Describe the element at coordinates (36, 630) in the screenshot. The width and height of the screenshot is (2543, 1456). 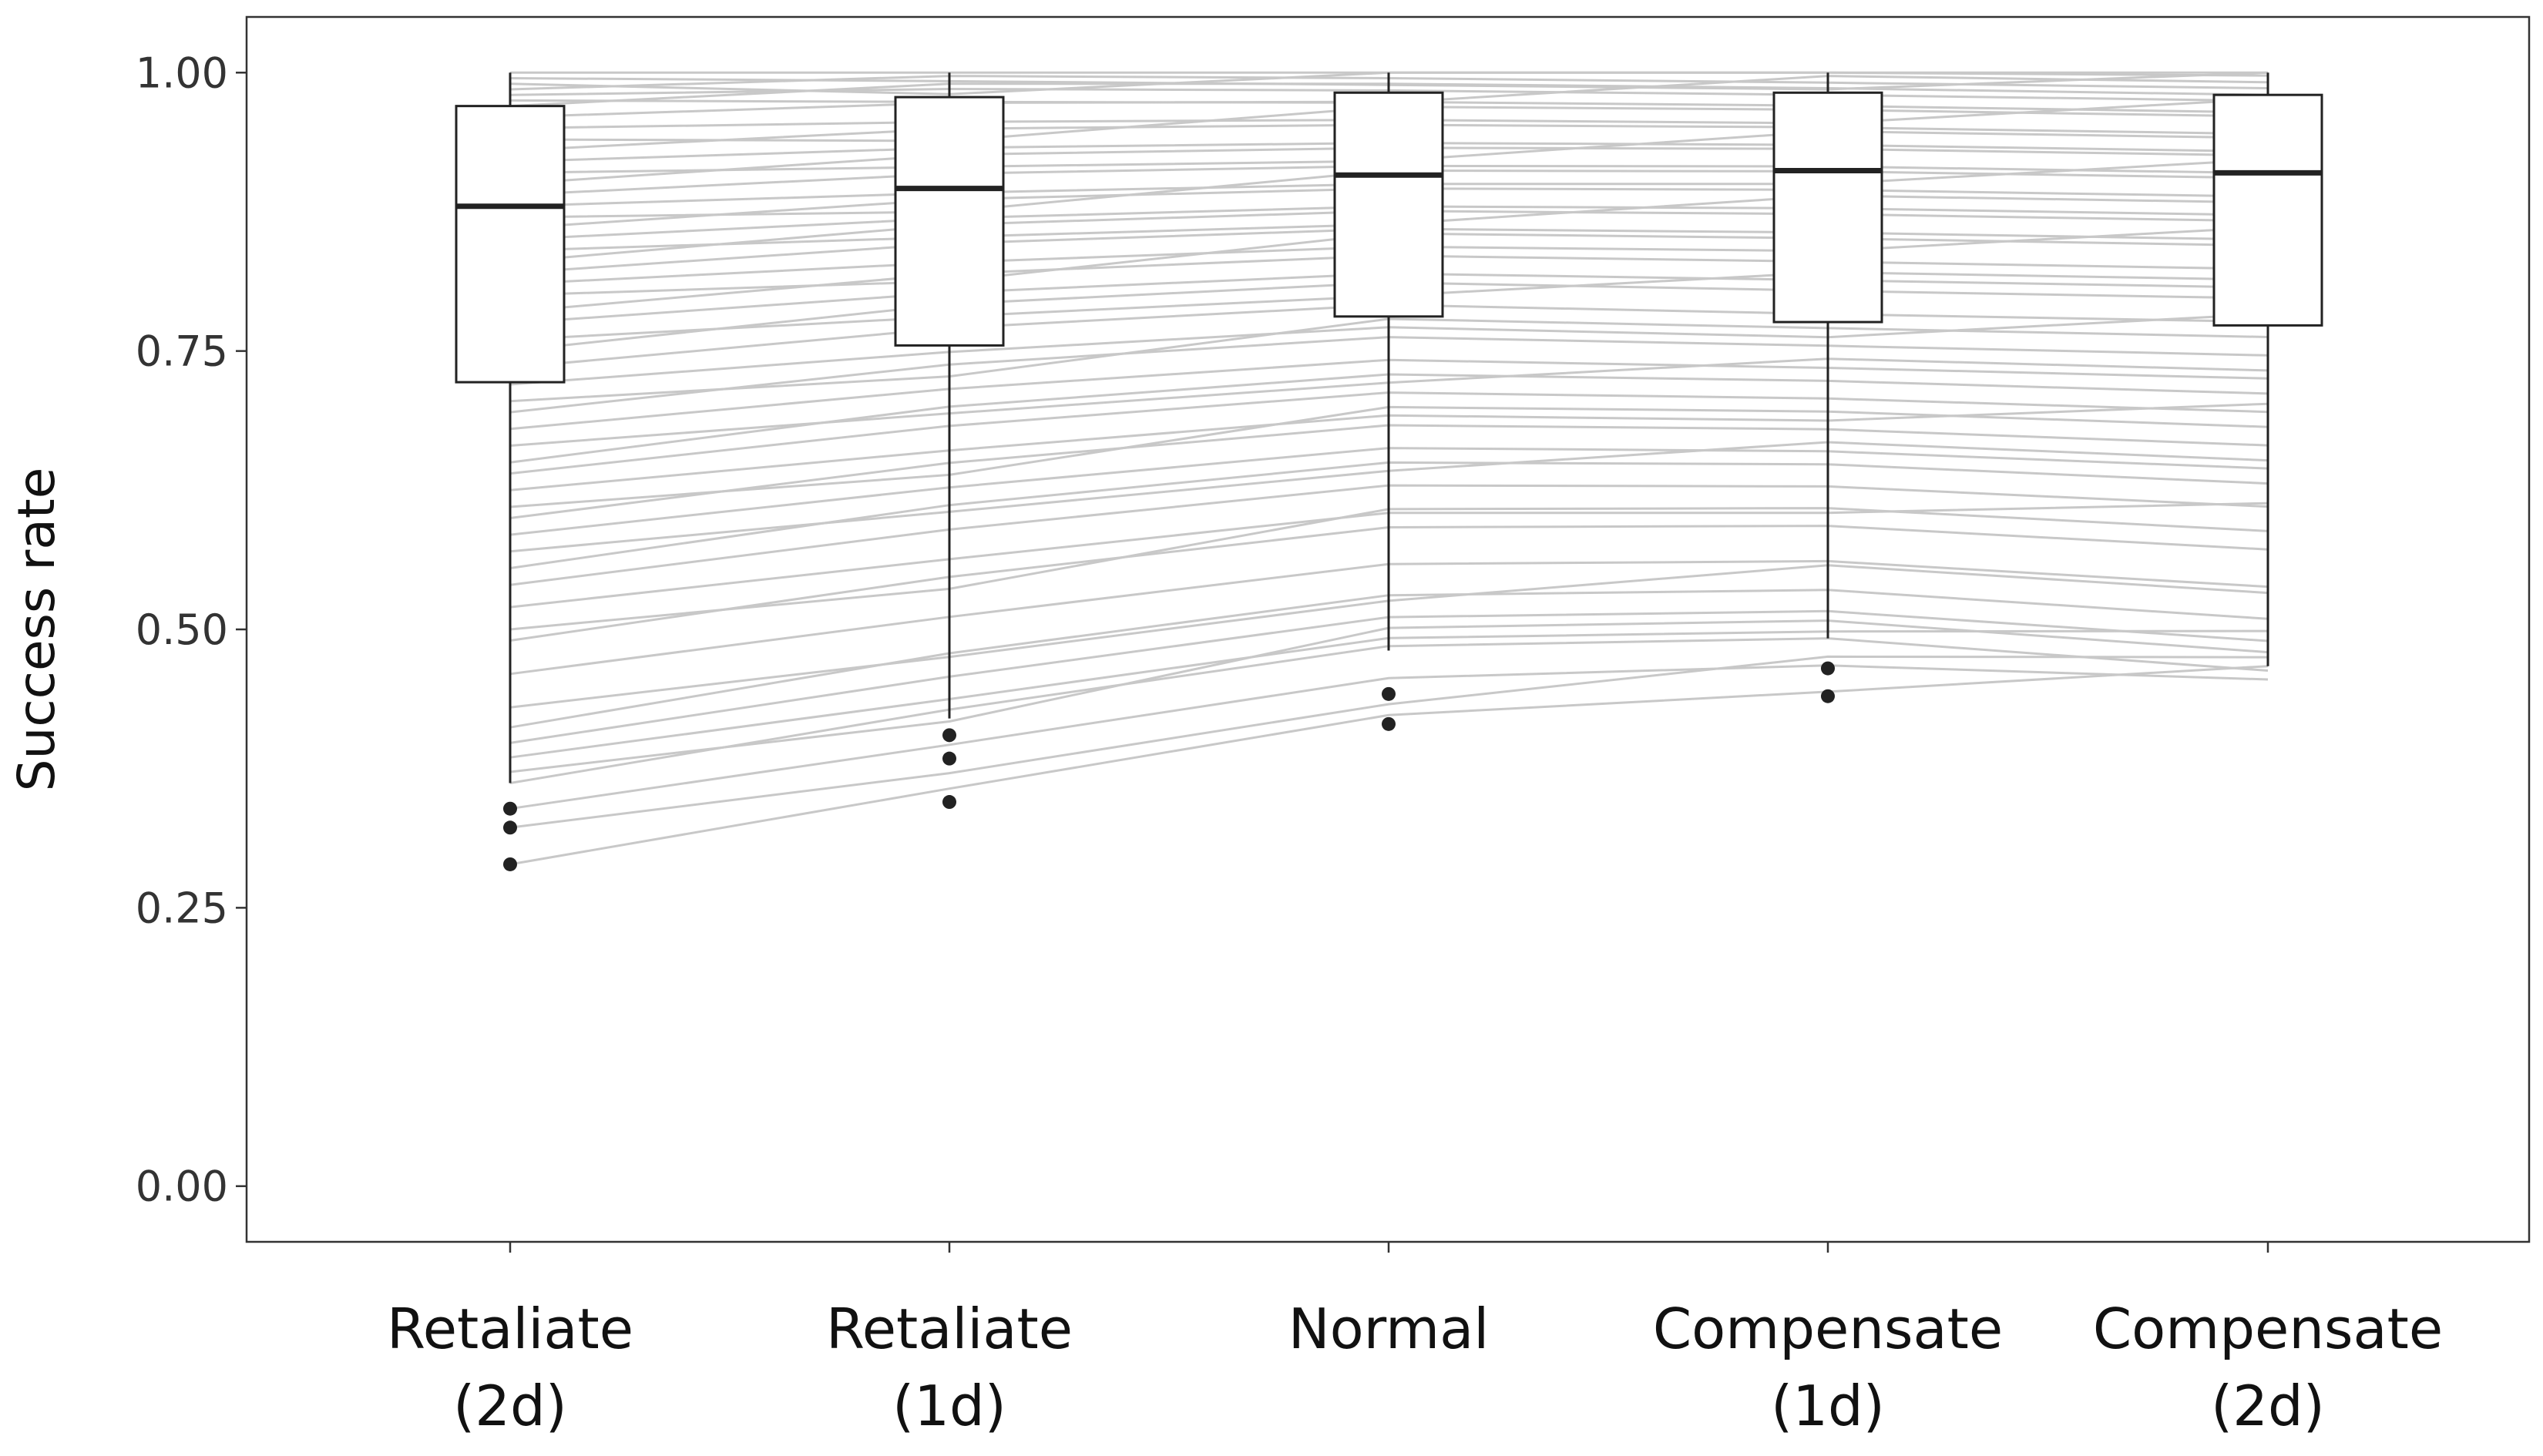
I see `y-axis-title: Success rate` at that location.